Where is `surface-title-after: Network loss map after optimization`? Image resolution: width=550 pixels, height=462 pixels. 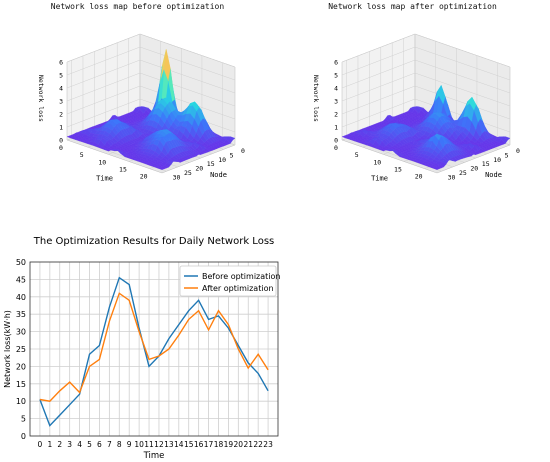
surface-title-after: Network loss map after optimization is located at coordinates (412, 6).